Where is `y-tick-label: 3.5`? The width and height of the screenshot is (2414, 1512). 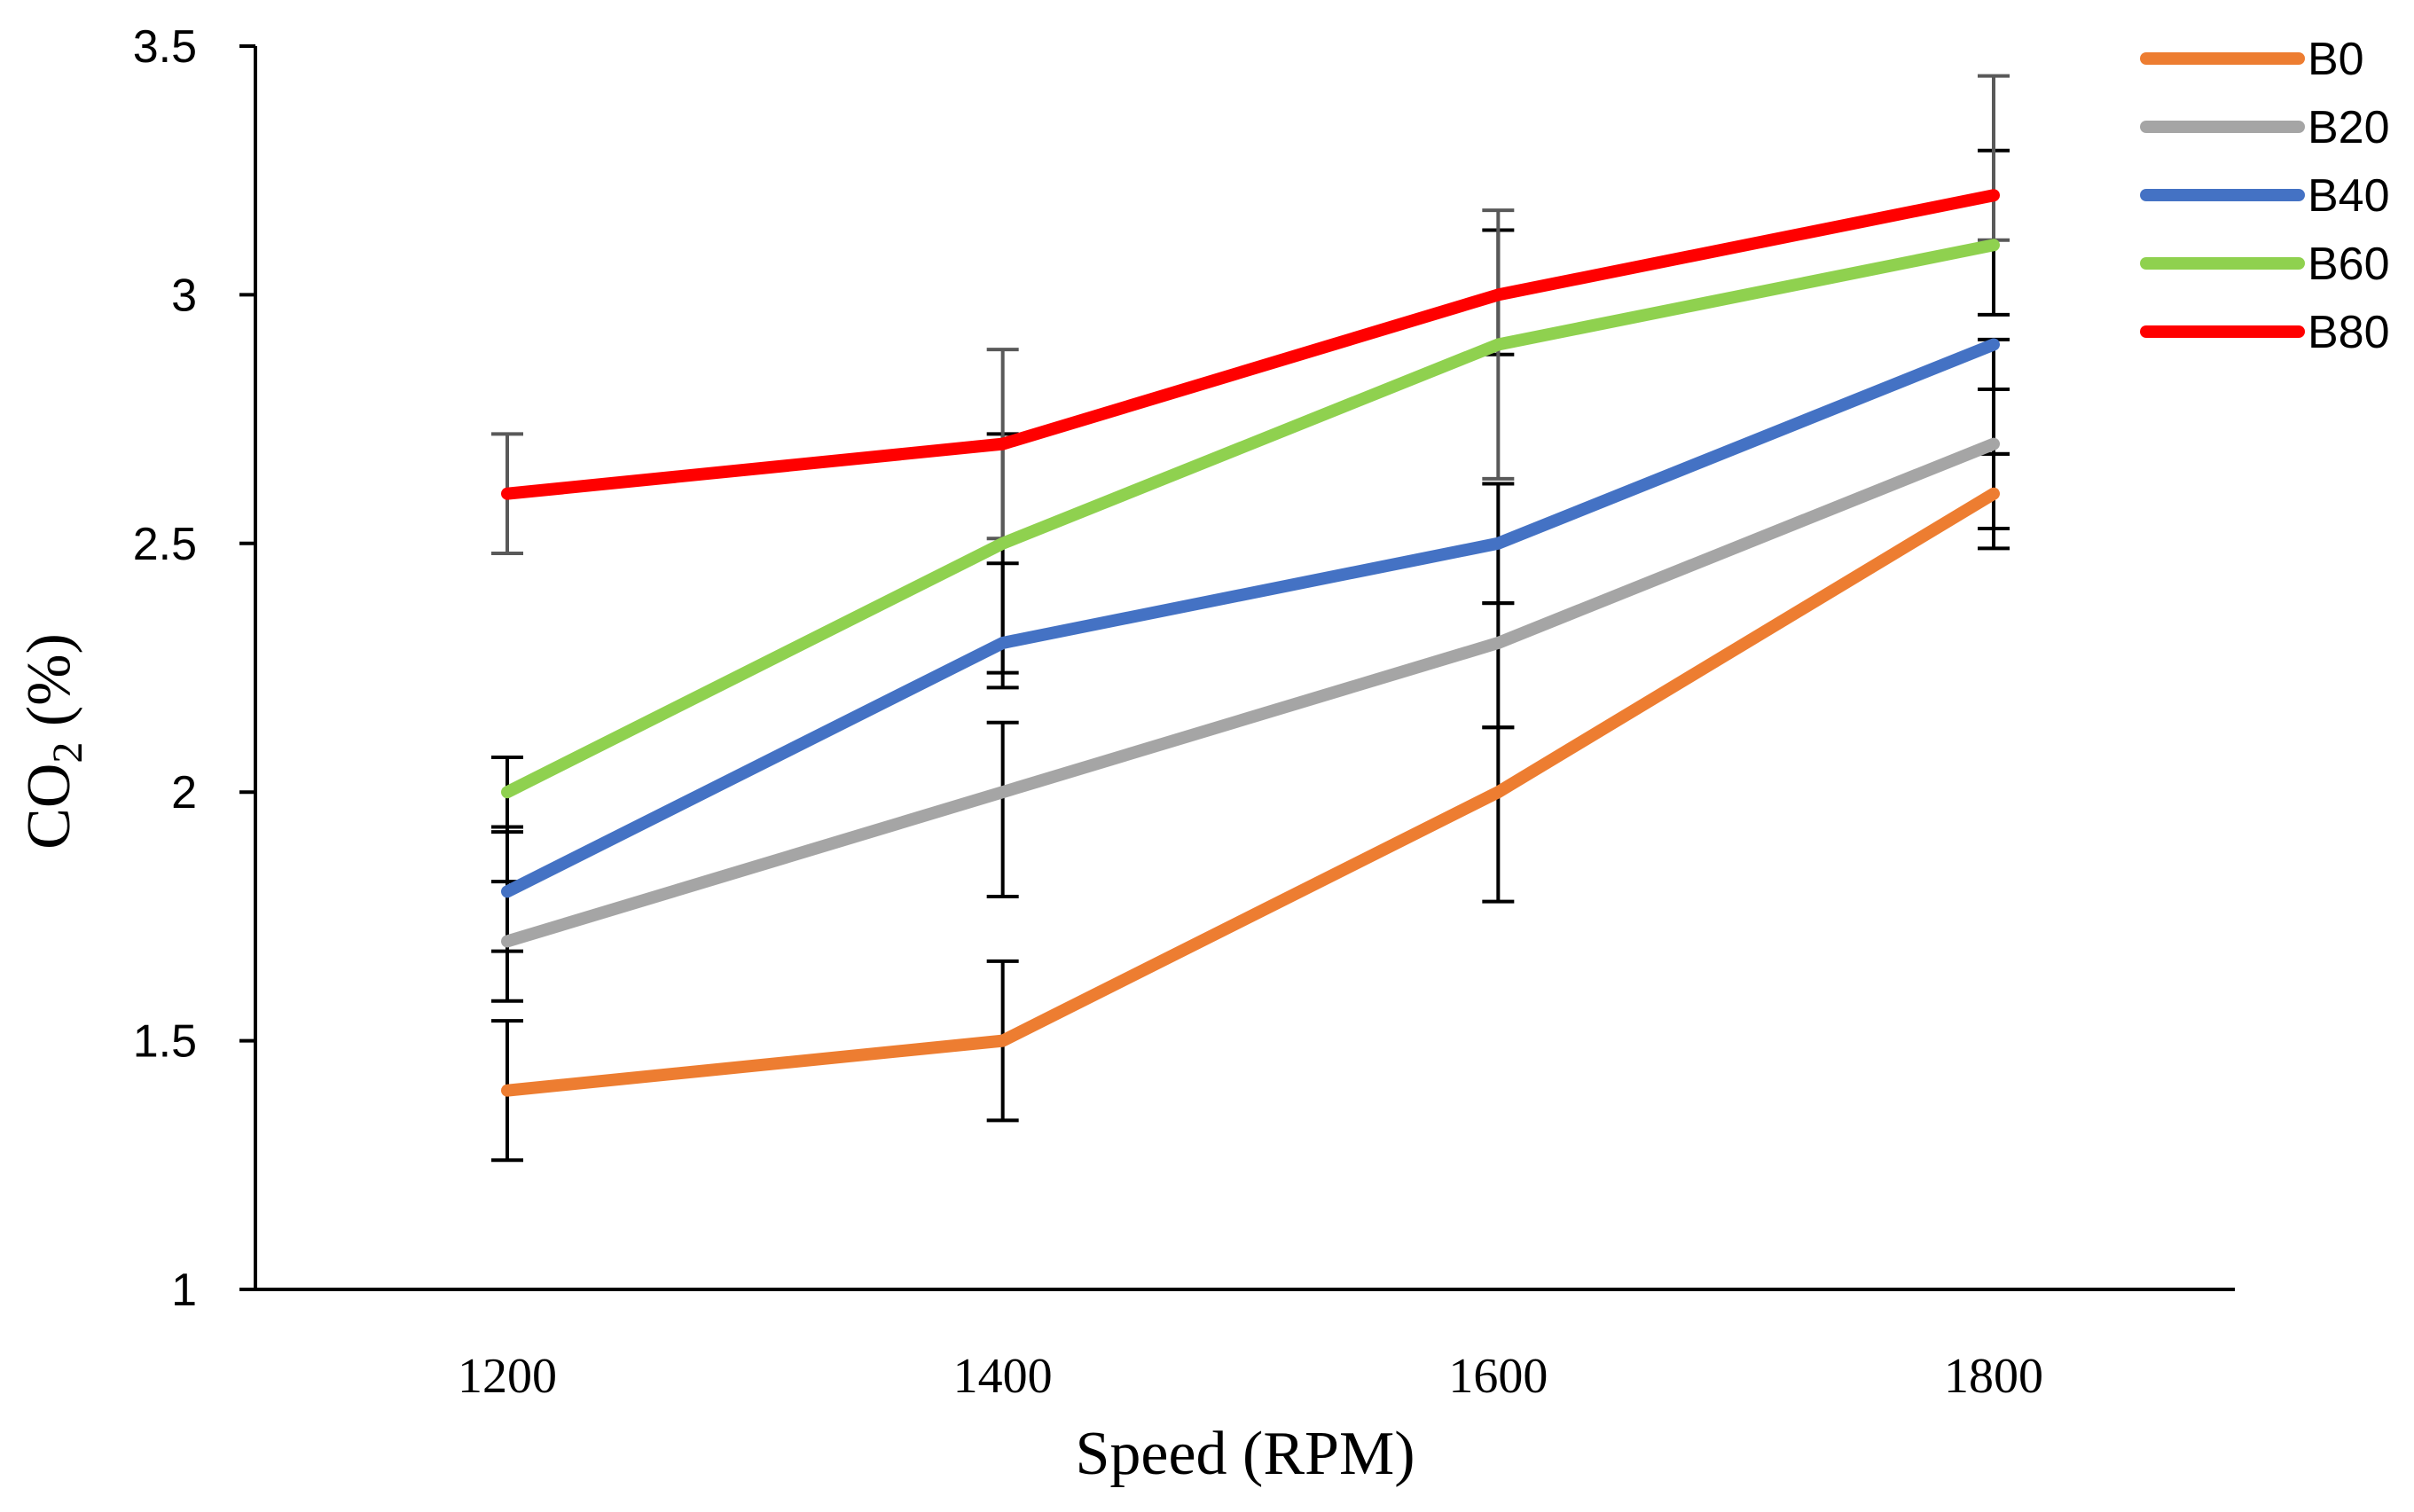 y-tick-label: 3.5 is located at coordinates (165, 47).